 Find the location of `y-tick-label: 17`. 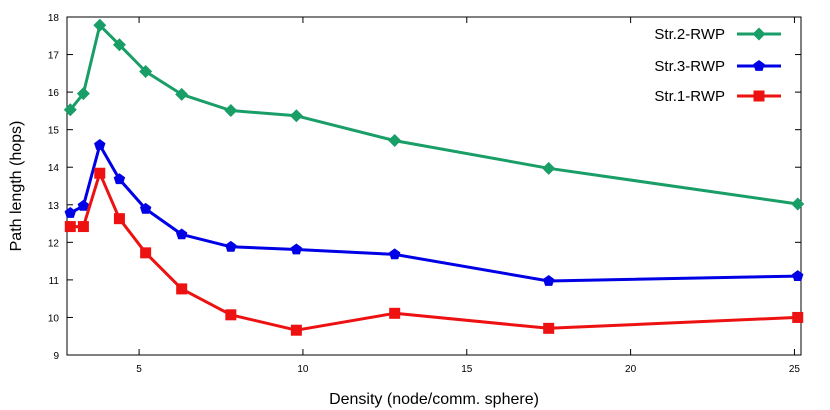

y-tick-label: 17 is located at coordinates (54, 56).